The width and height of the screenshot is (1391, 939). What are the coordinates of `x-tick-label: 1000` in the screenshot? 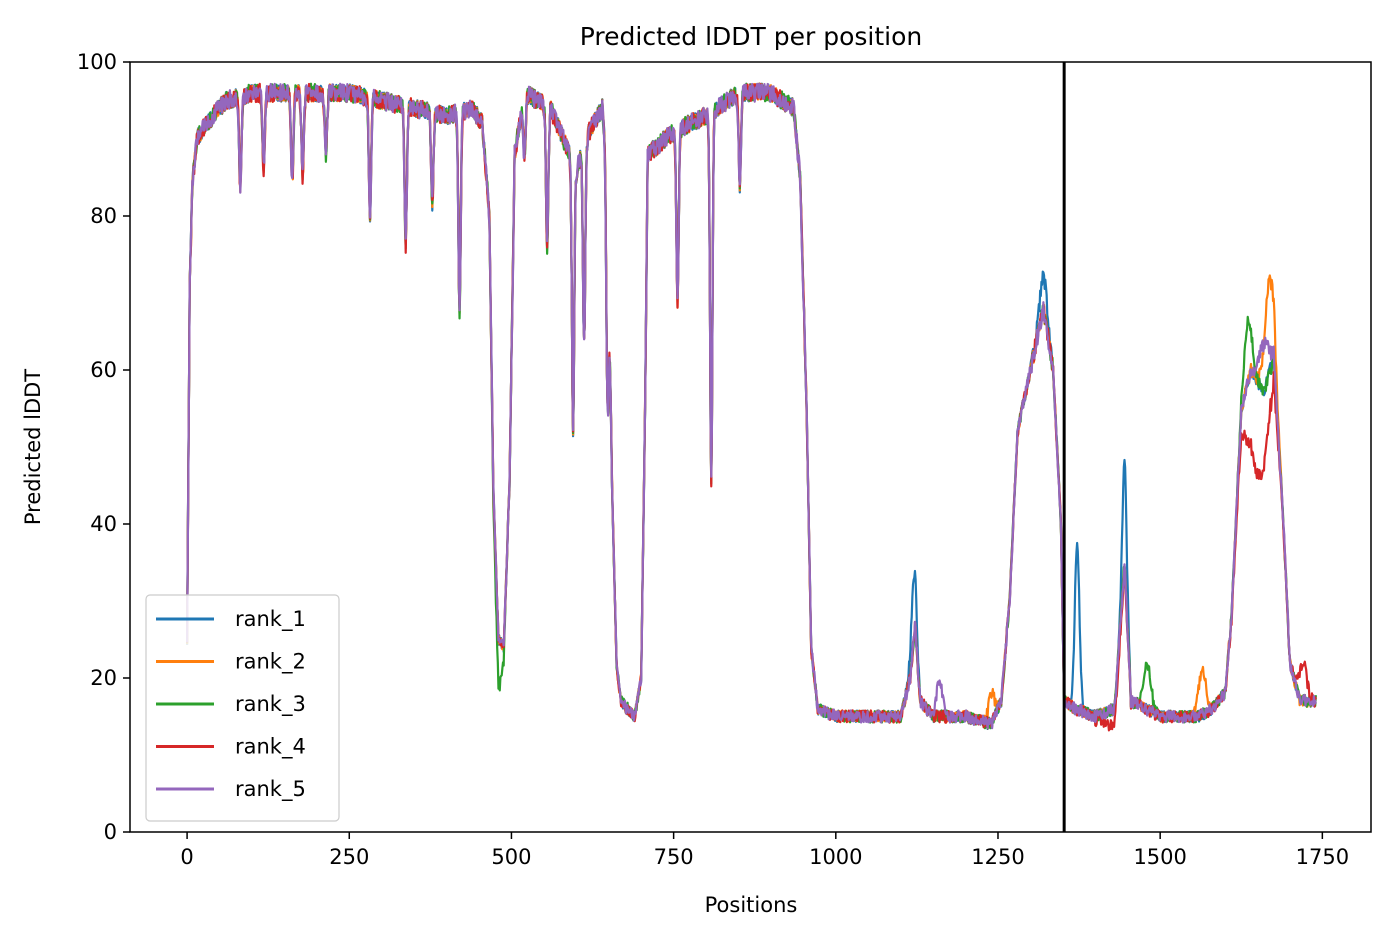 It's located at (835, 857).